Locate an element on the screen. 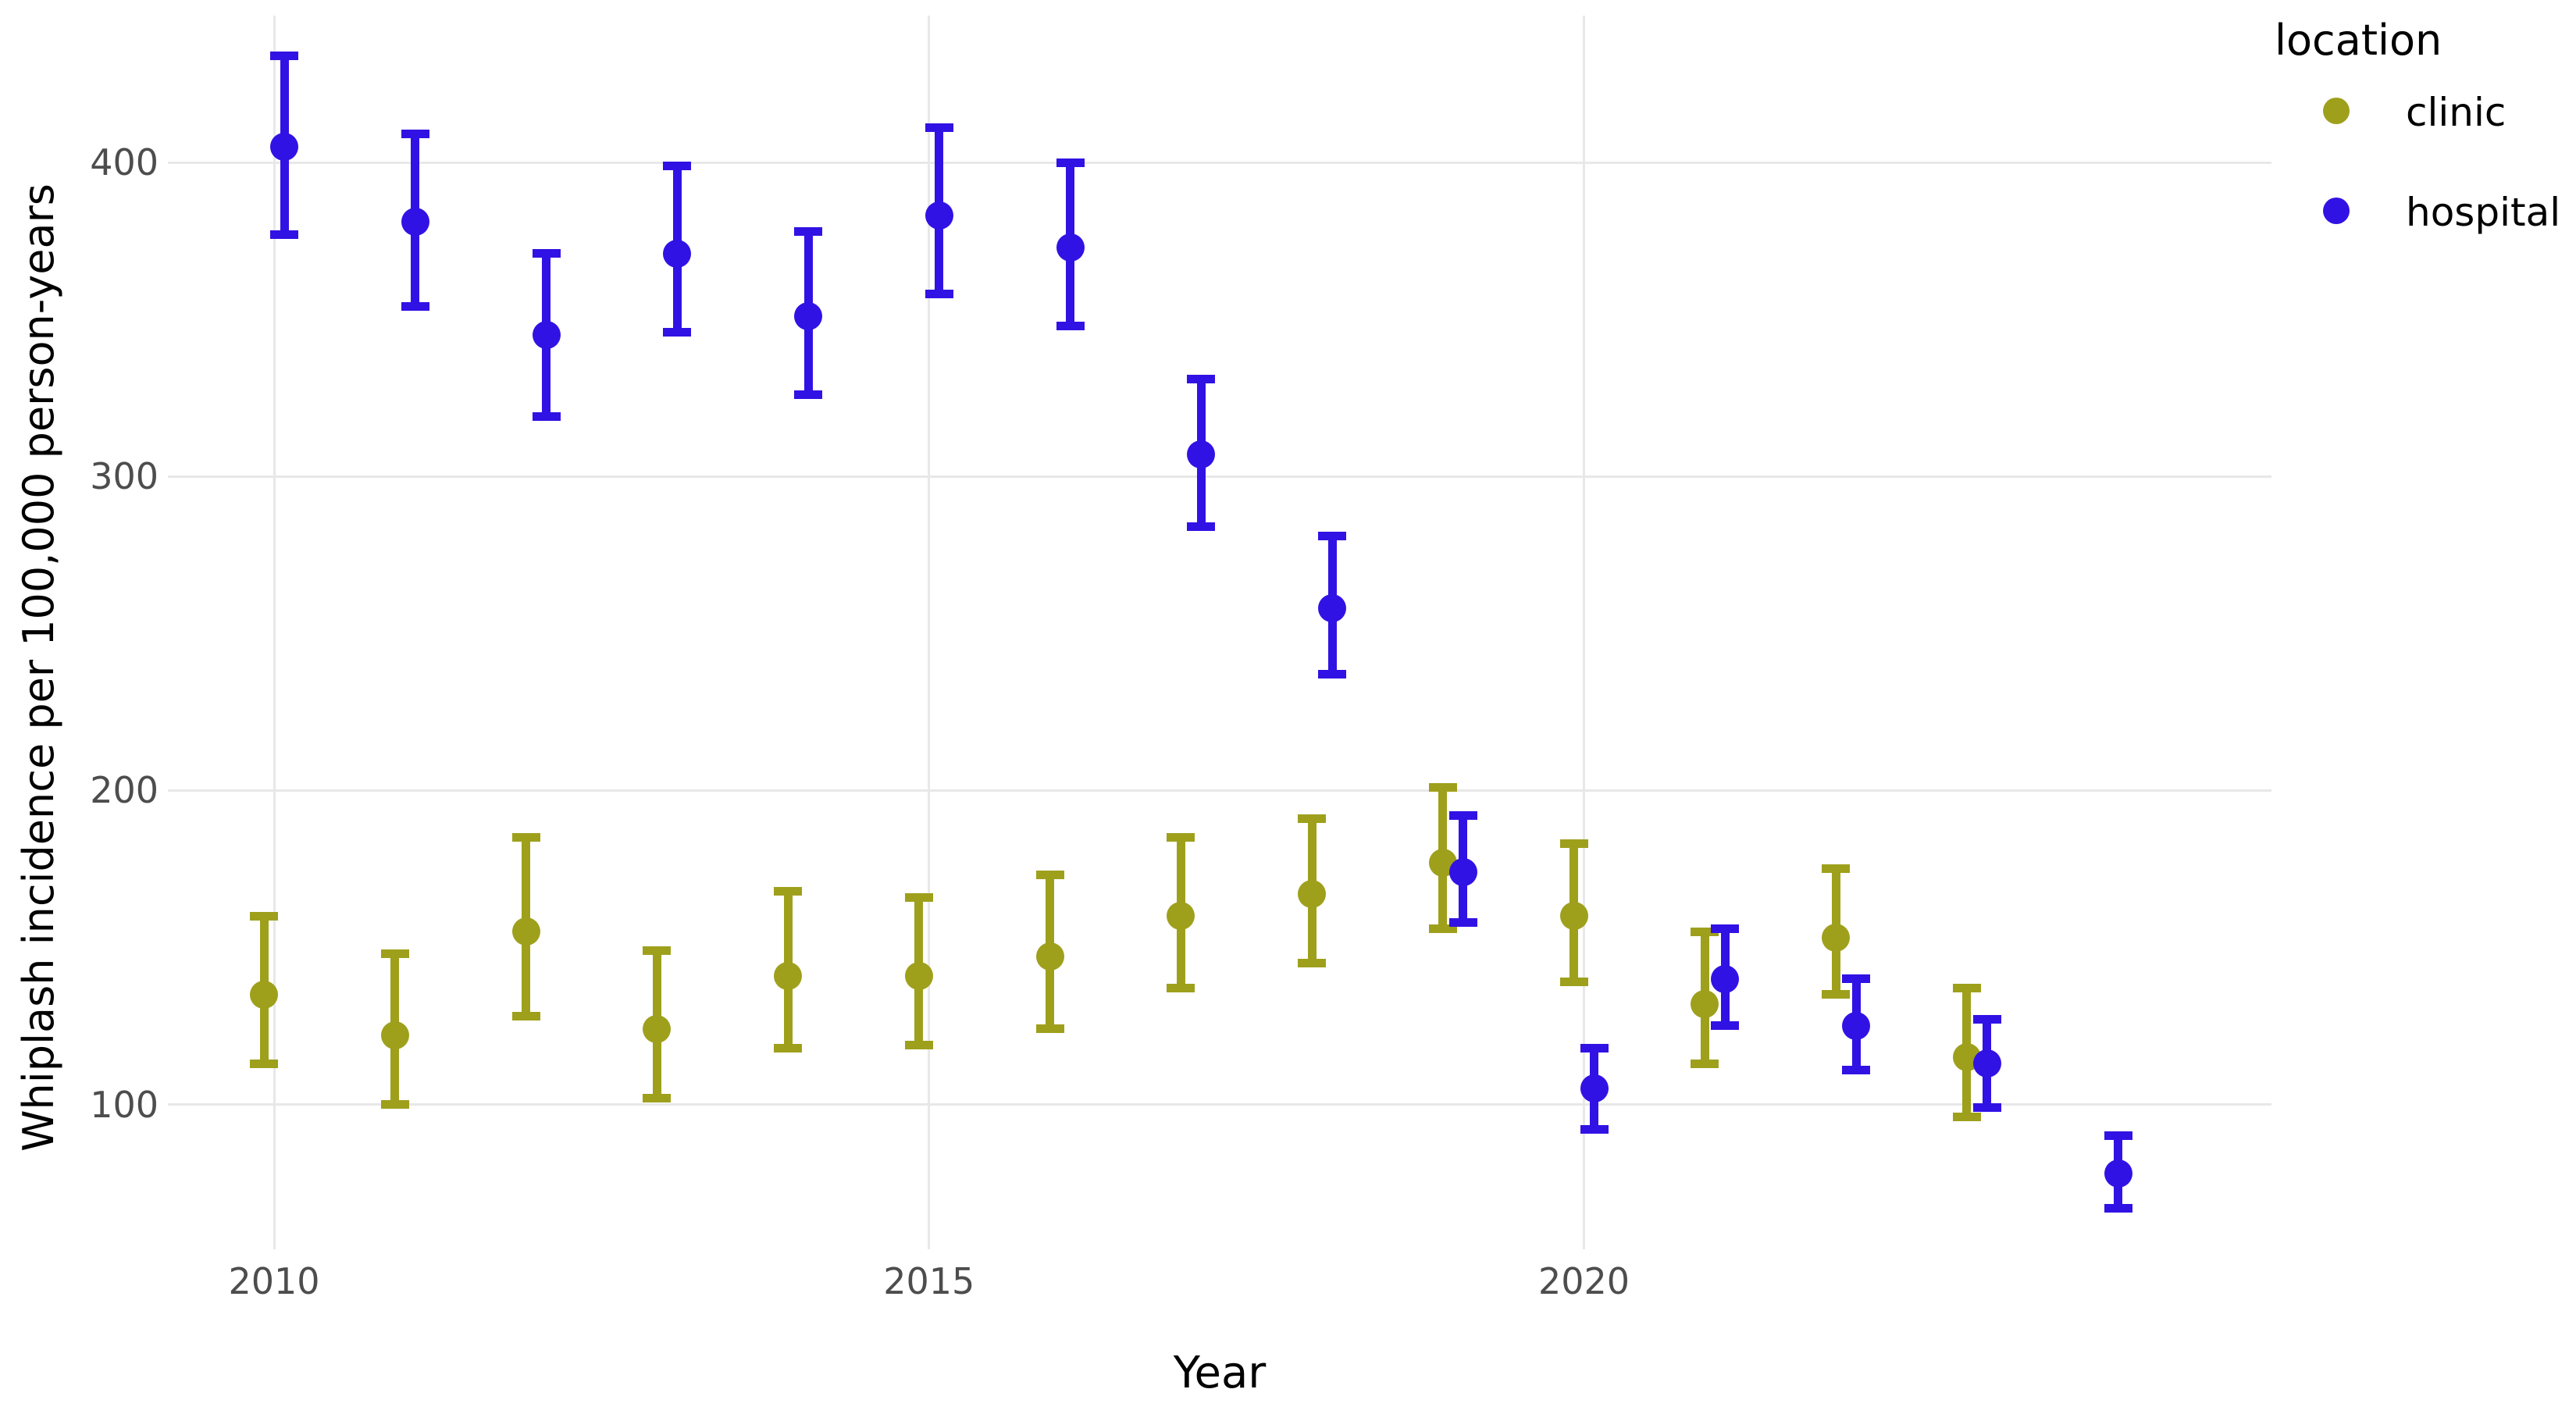 This screenshot has width=2576, height=1414. errorbar-cap-lower-hospital-2015 is located at coordinates (939, 294).